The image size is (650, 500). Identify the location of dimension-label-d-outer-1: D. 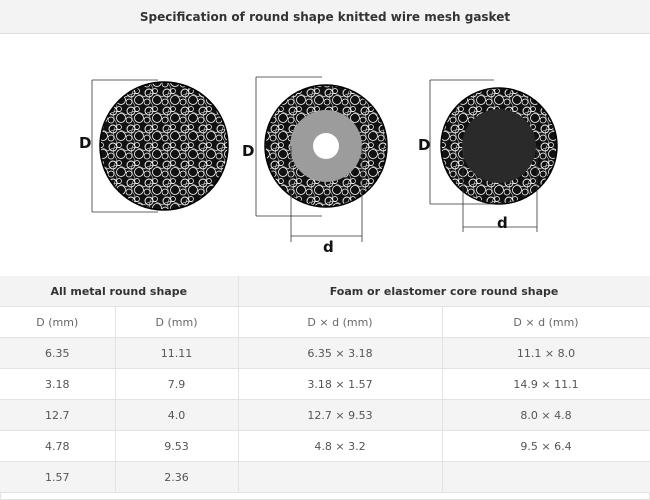
(85, 143).